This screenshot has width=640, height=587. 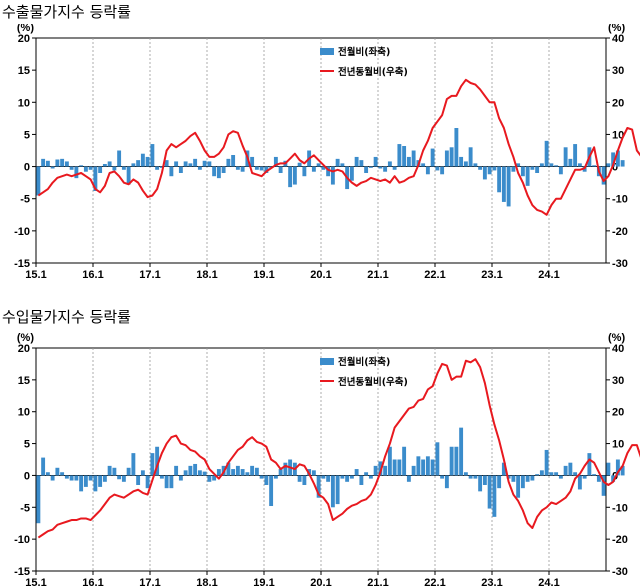 I want to click on c0-x-tick-label: 20.1, so click(x=320, y=275).